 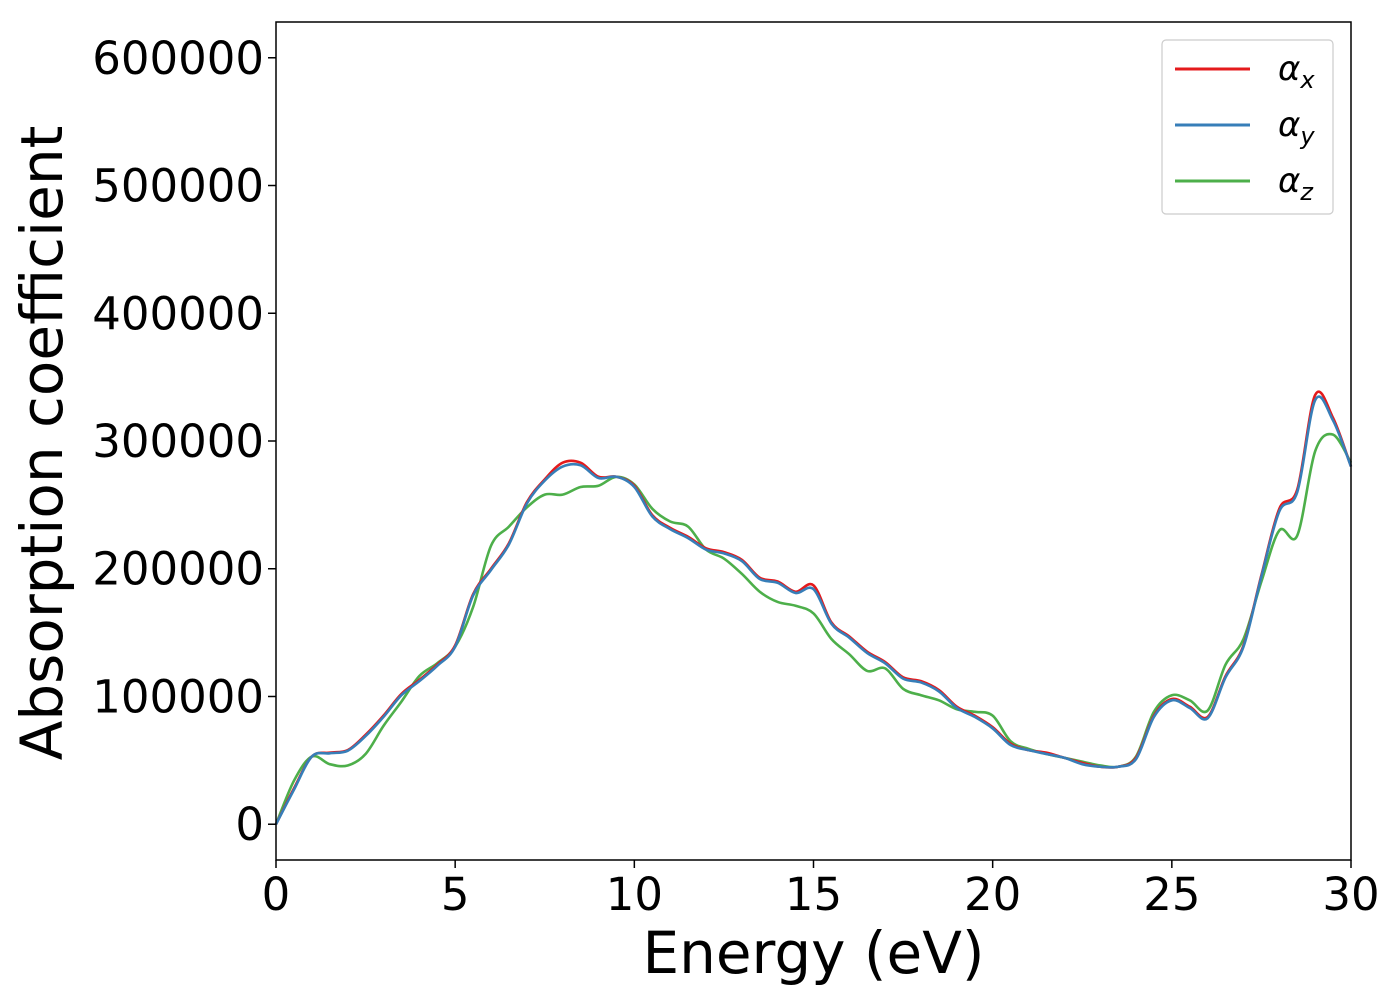 I want to click on x-tick-label: 15, so click(x=813, y=894).